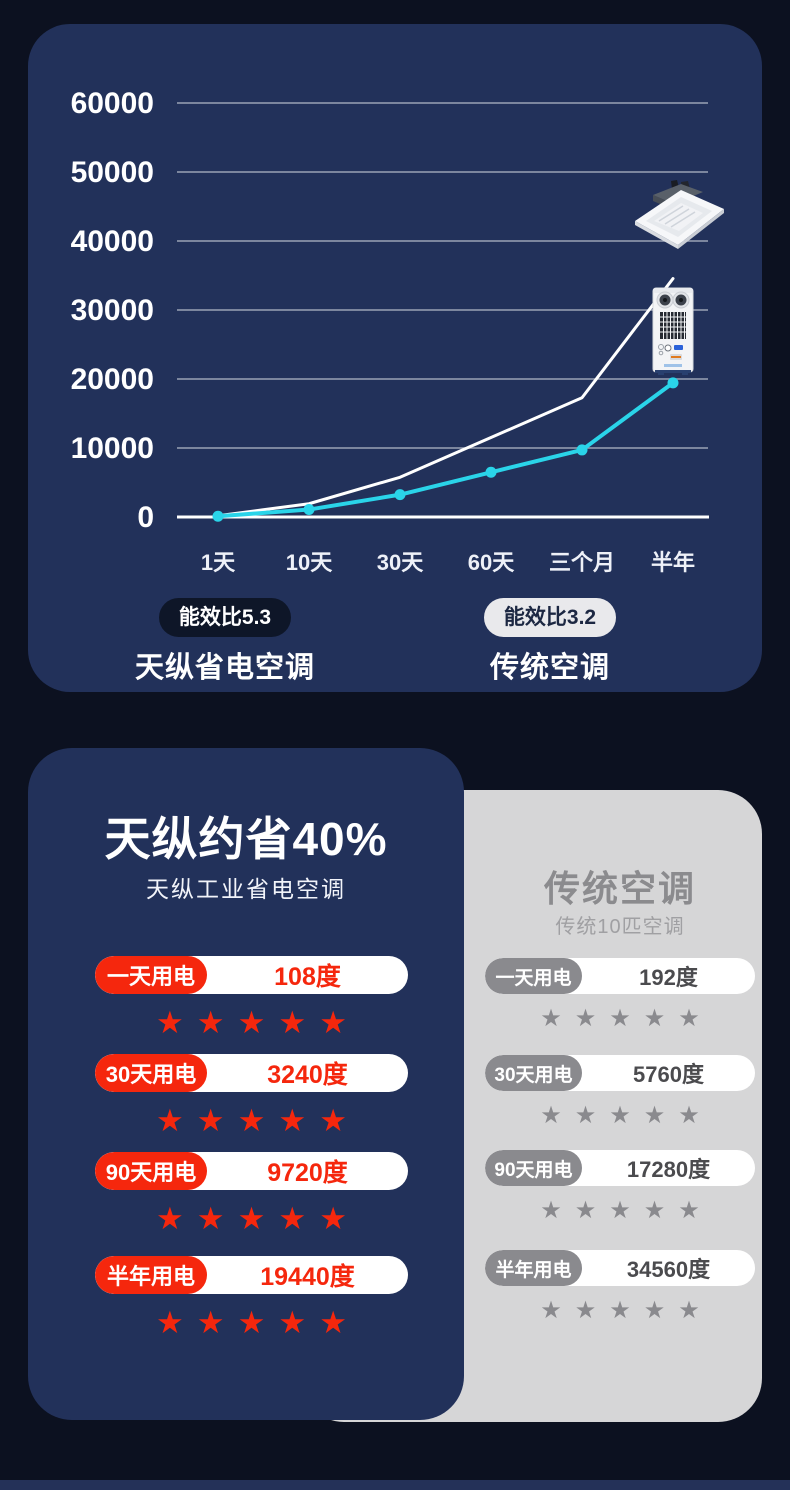 This screenshot has height=1490, width=790. Describe the element at coordinates (251, 975) in the screenshot. I see `usage-row-pill: 一天用电 108度` at that location.